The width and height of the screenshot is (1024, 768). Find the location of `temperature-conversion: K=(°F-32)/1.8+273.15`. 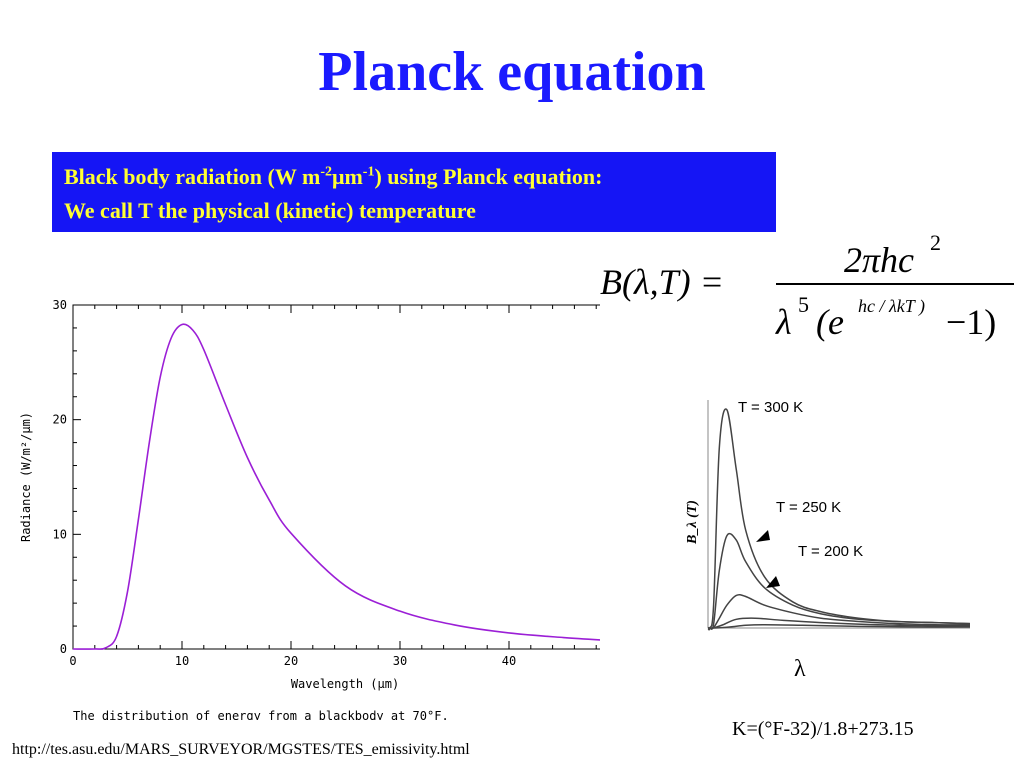

temperature-conversion: K=(°F-32)/1.8+273.15 is located at coordinates (823, 729).